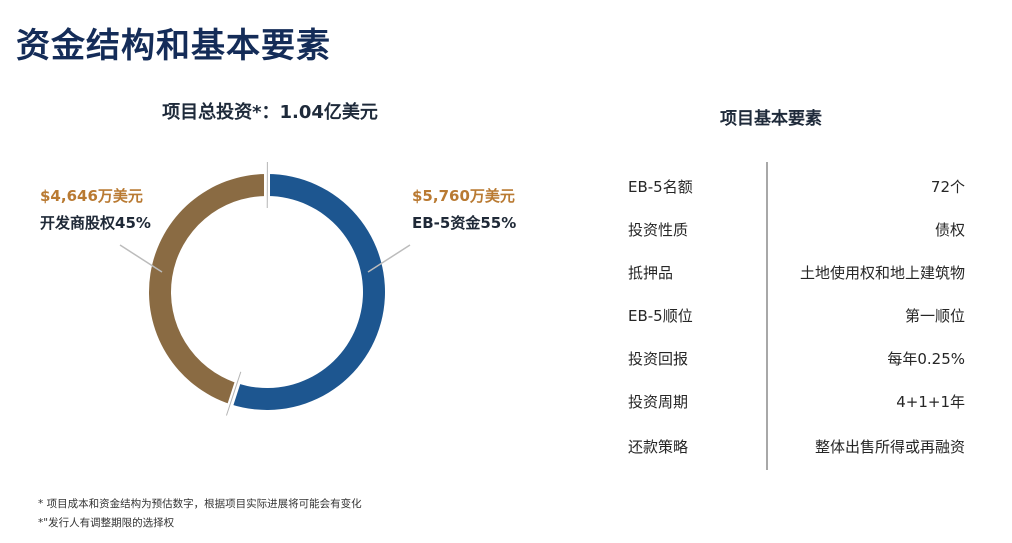 Image resolution: width=1012 pixels, height=543 pixels. What do you see at coordinates (795, 317) in the screenshot?
I see `table-row: EB-5顺位 第一顺位` at bounding box center [795, 317].